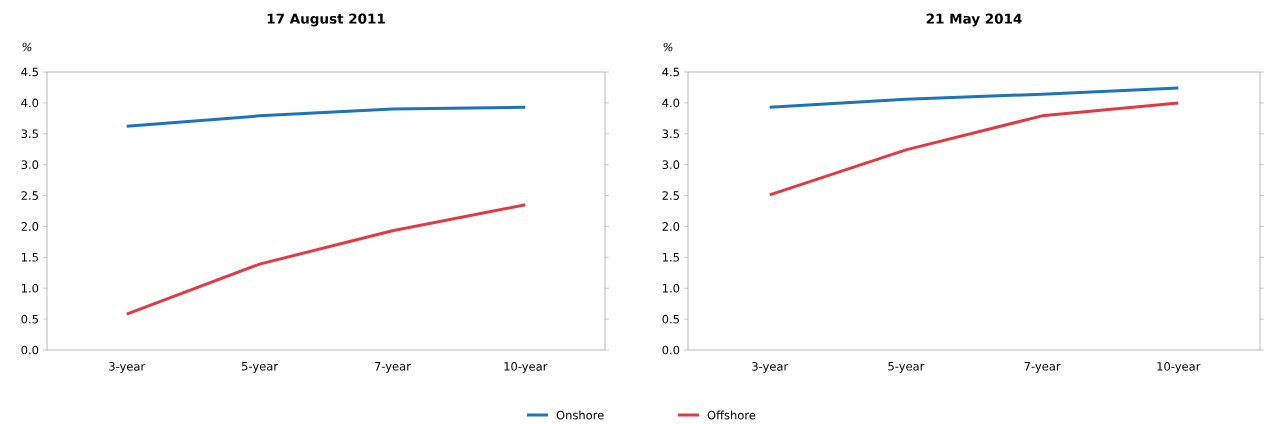 This screenshot has height=424, width=1271. Describe the element at coordinates (326, 20) in the screenshot. I see `chart-title: 17 August 2011` at that location.